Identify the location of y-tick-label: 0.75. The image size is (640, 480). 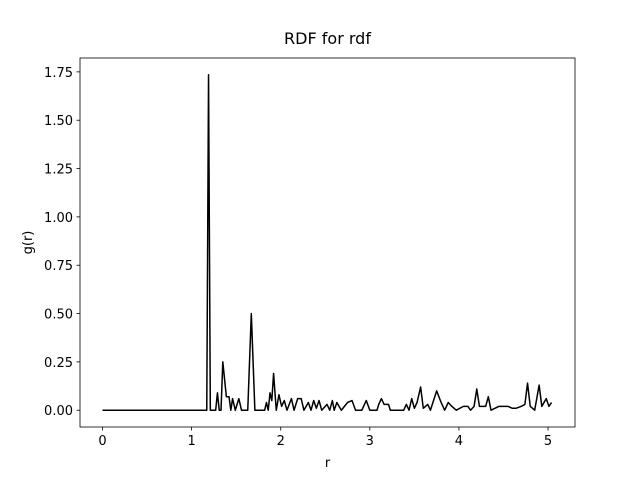
(58, 266).